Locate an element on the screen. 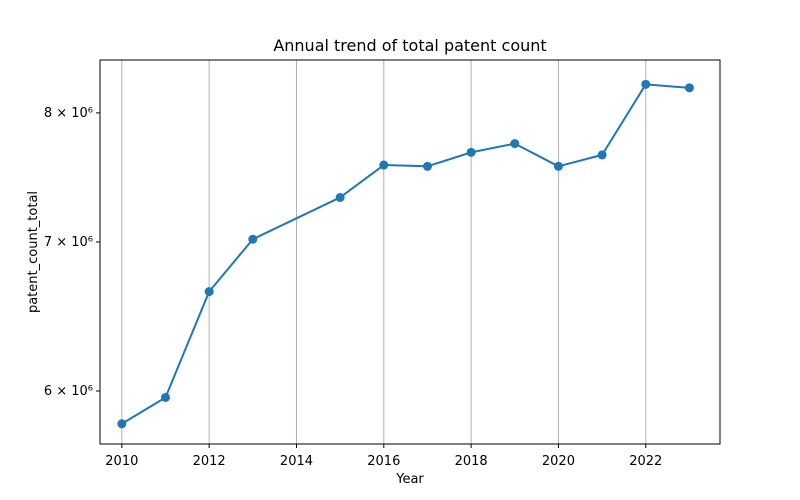 This screenshot has height=500, width=800. x-tick-label: 2010 is located at coordinates (121, 461).